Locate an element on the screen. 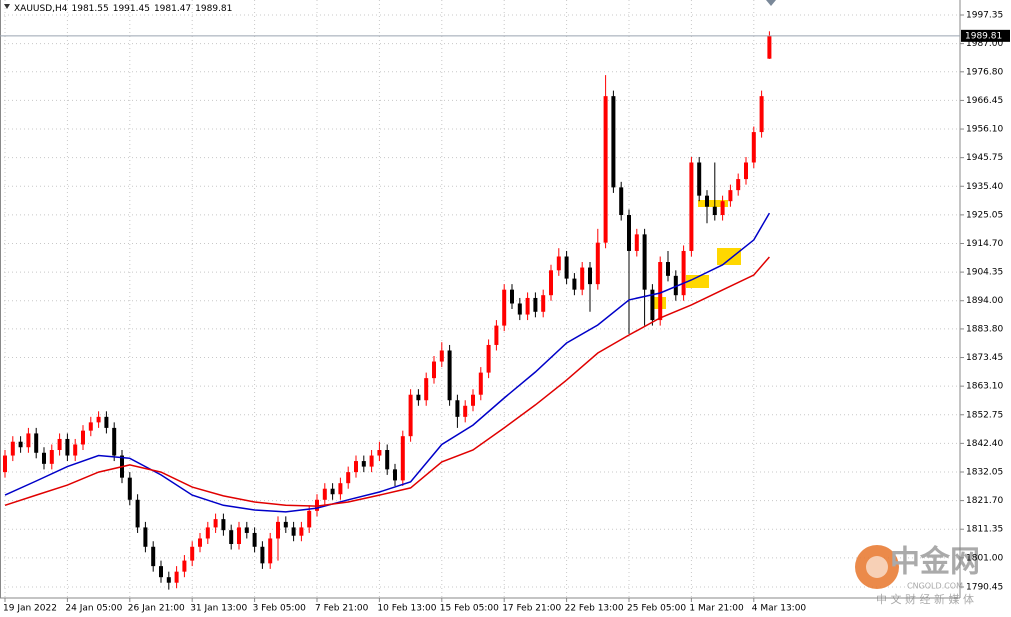  x-tick-label: 19 Jan 2022 is located at coordinates (30, 609).